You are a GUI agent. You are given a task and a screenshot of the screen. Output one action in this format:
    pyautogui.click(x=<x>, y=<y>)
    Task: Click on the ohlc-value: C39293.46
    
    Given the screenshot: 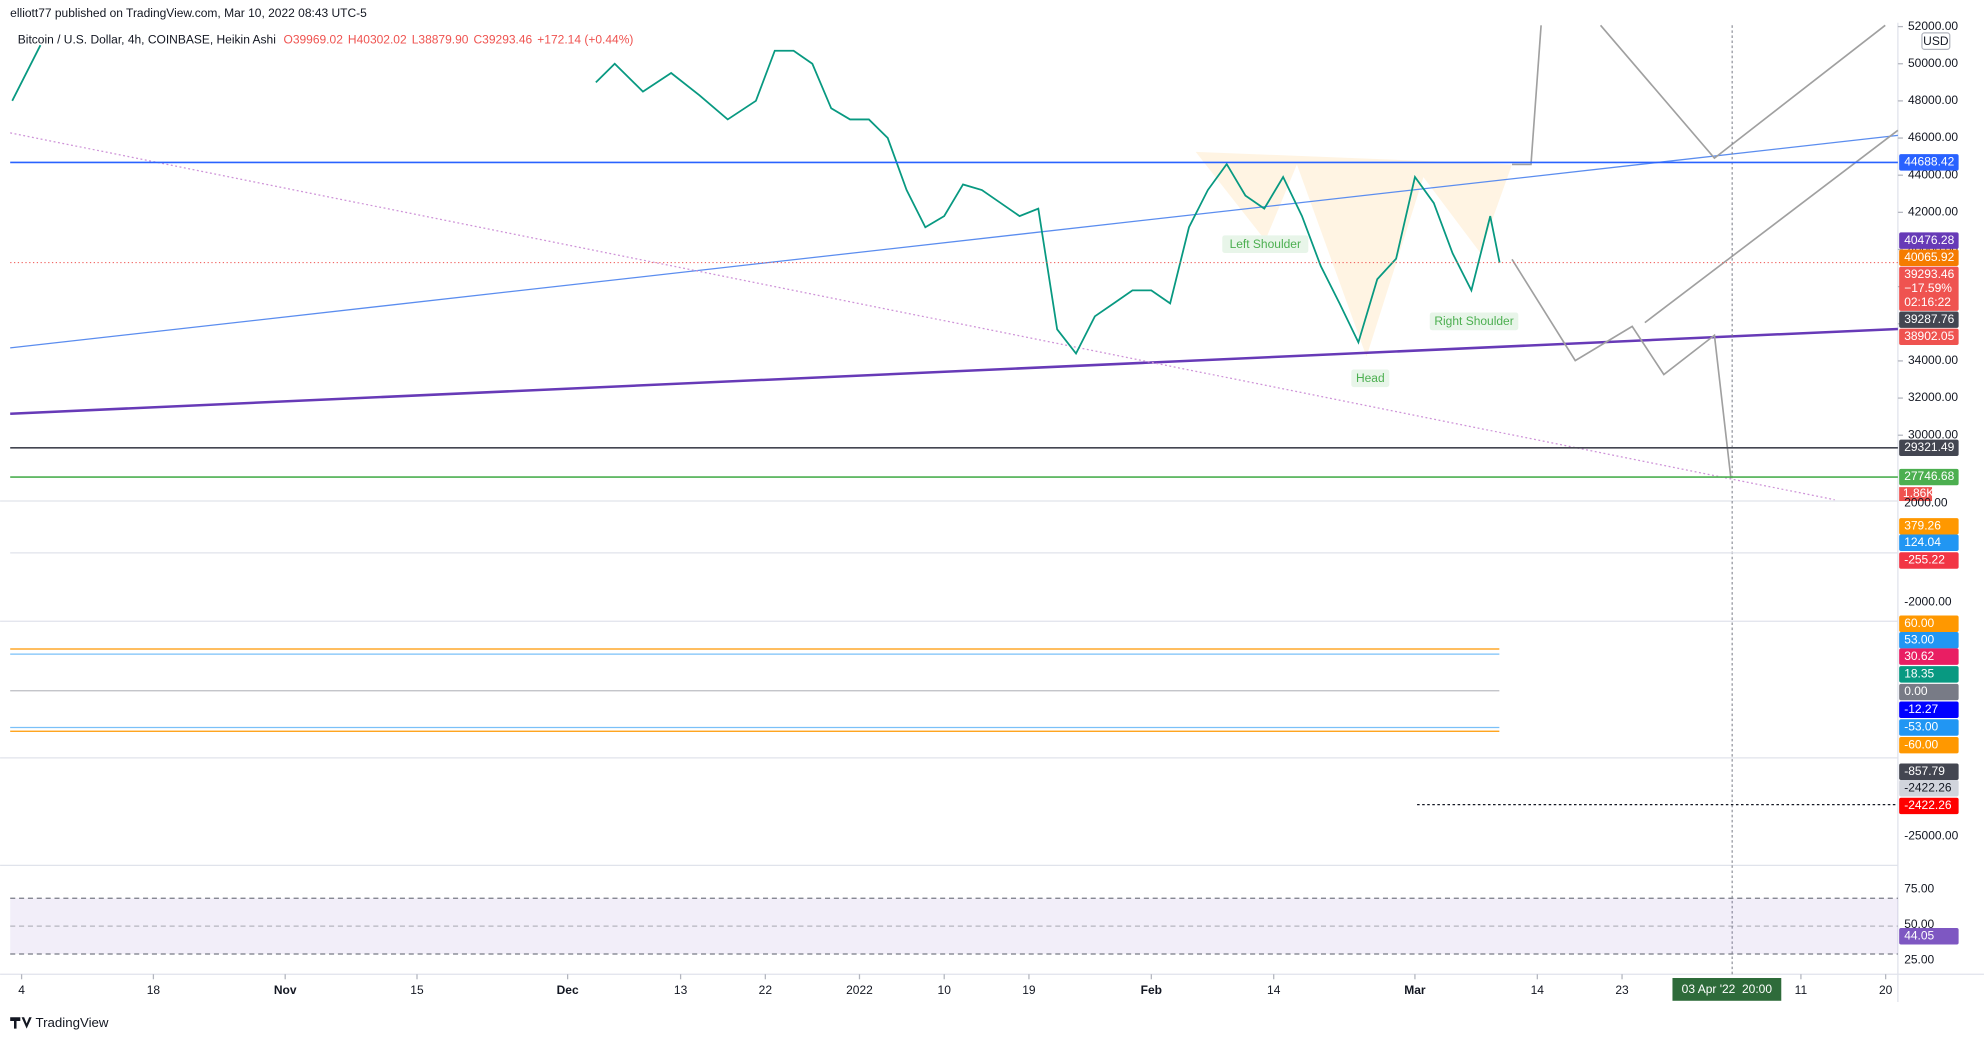 What is the action you would take?
    pyautogui.click(x=503, y=40)
    